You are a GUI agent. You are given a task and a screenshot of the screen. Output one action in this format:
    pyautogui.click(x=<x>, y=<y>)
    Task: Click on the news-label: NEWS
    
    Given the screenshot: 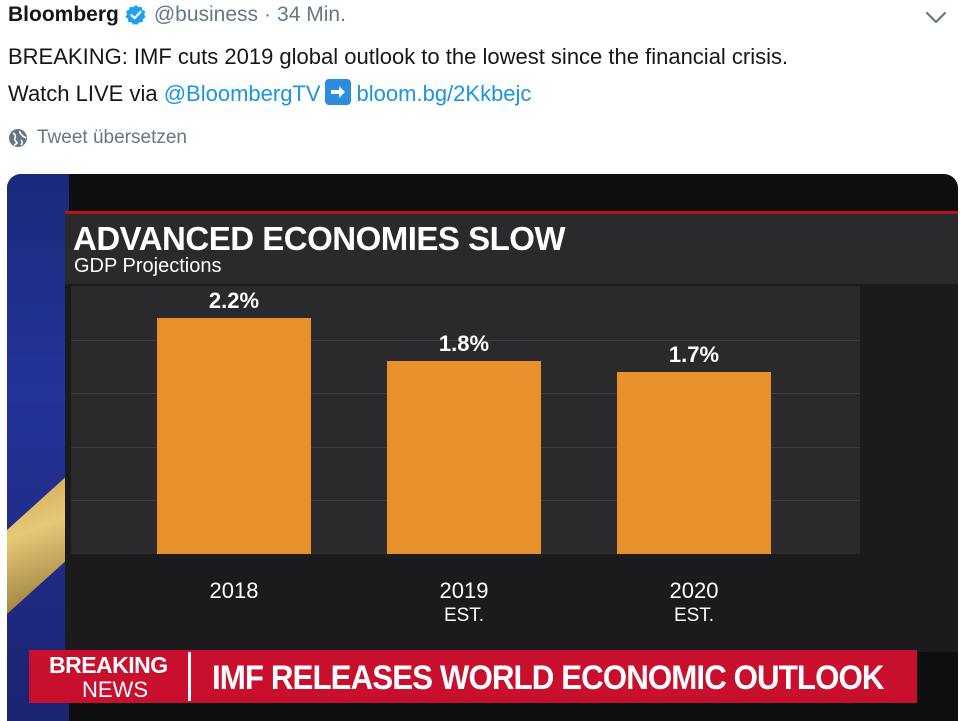 What is the action you would take?
    pyautogui.click(x=115, y=689)
    